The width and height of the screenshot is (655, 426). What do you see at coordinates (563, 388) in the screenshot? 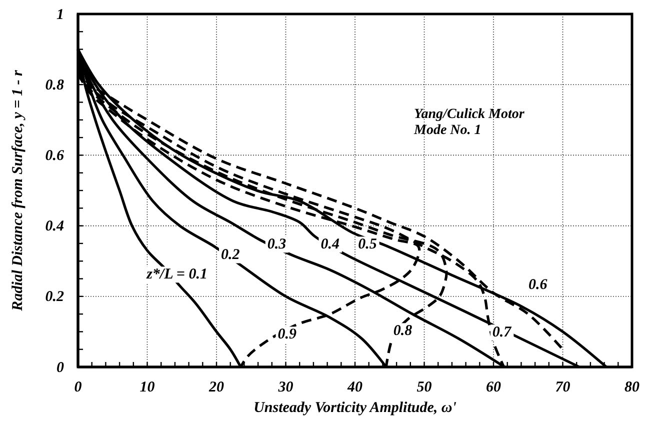
I see `x-tick-label: 70` at bounding box center [563, 388].